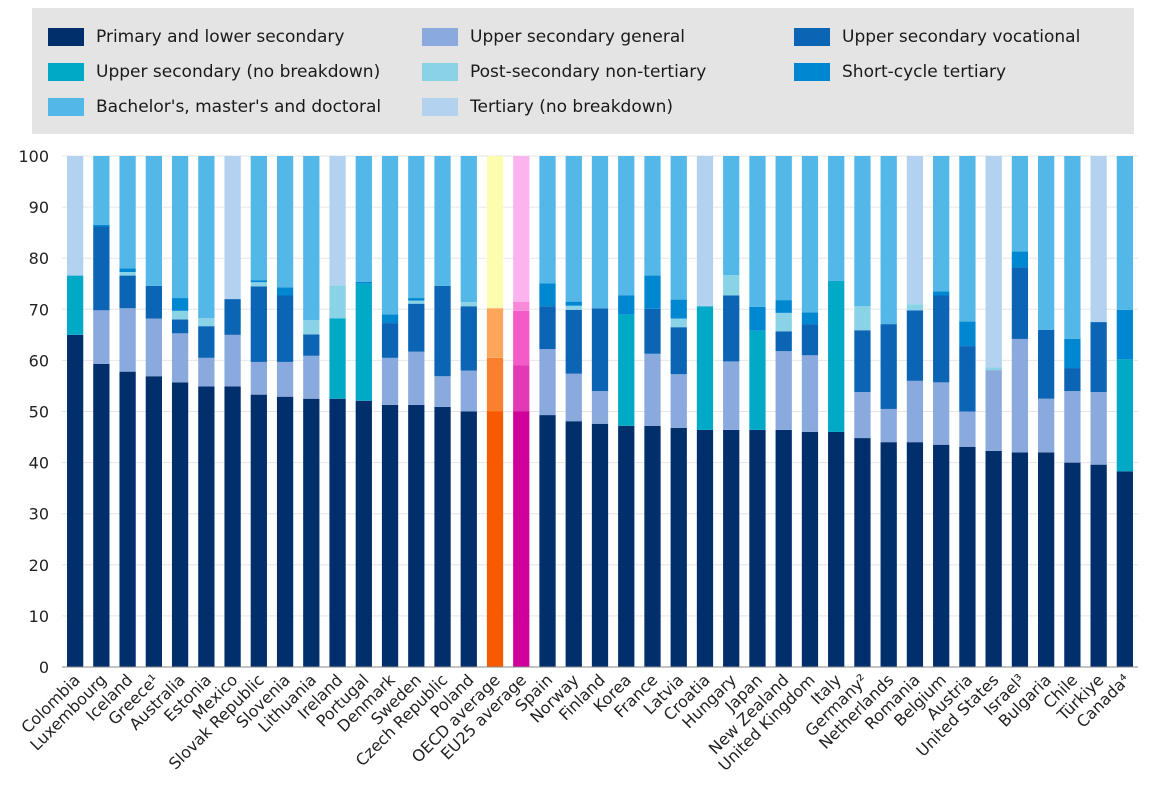 The width and height of the screenshot is (1151, 798). I want to click on y-tick-label: 20, so click(39, 565).